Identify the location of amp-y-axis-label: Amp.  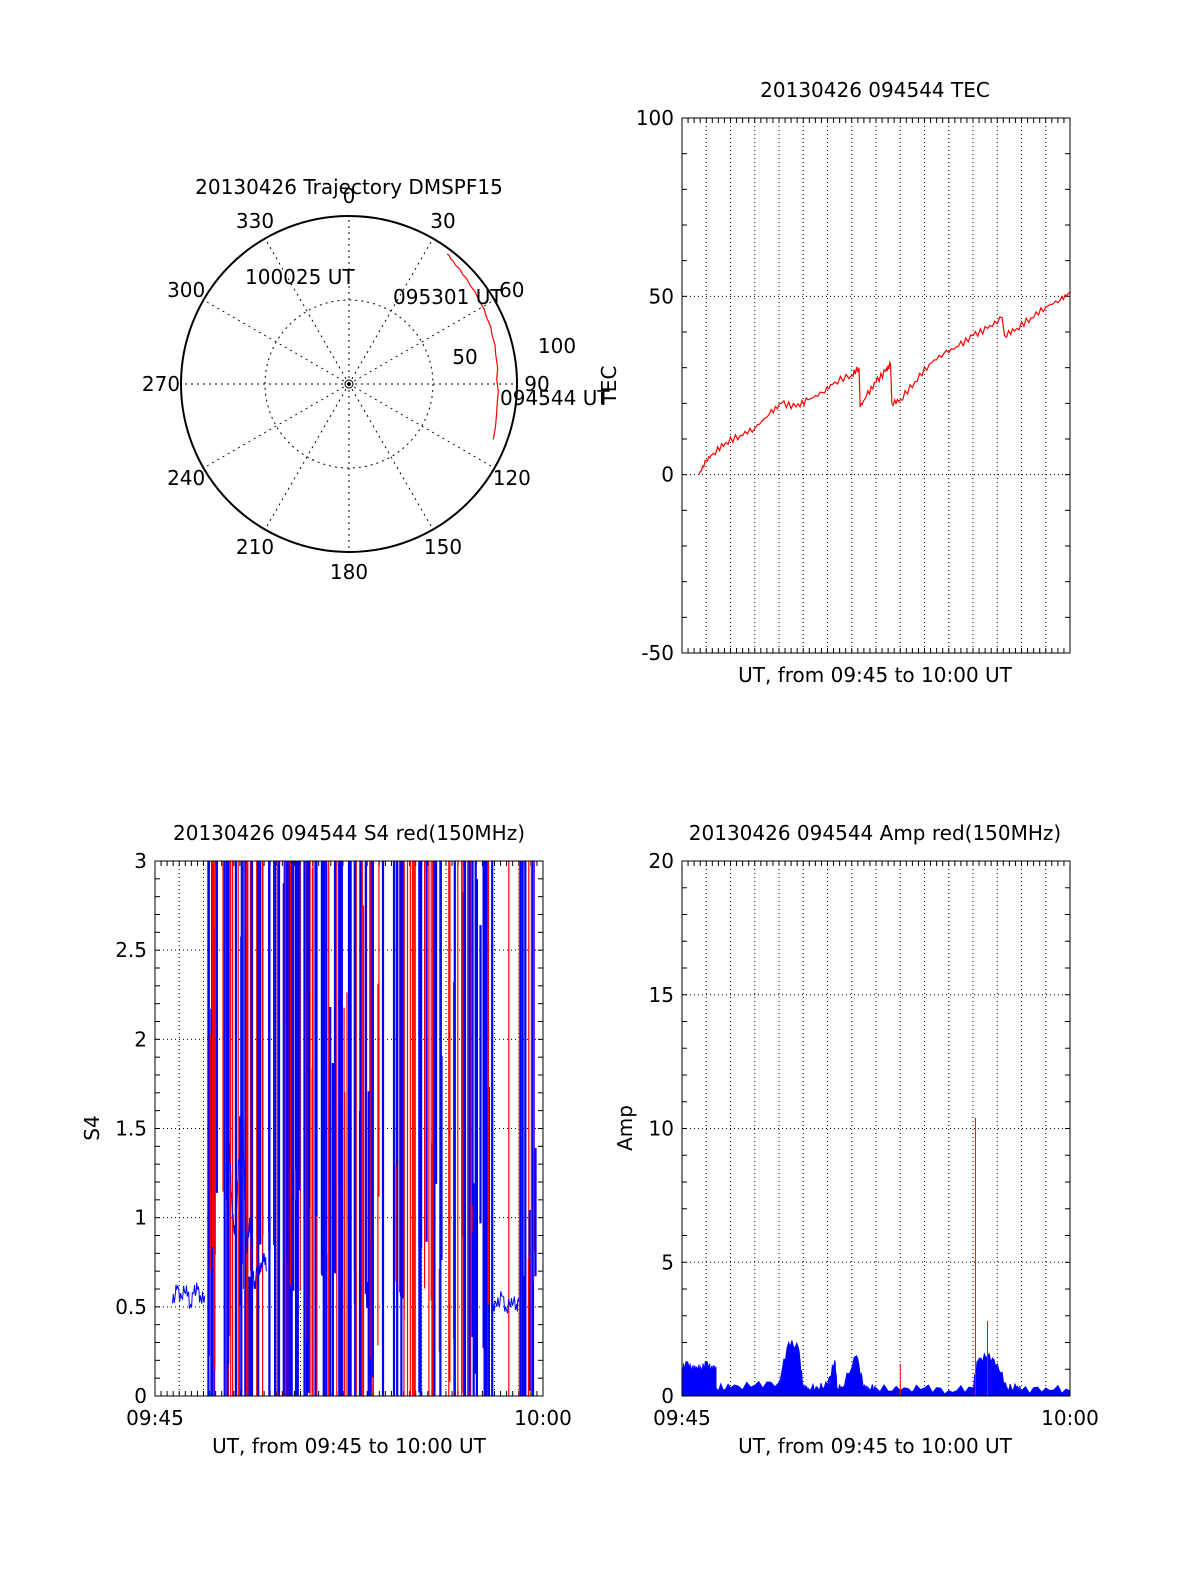
(625, 1128).